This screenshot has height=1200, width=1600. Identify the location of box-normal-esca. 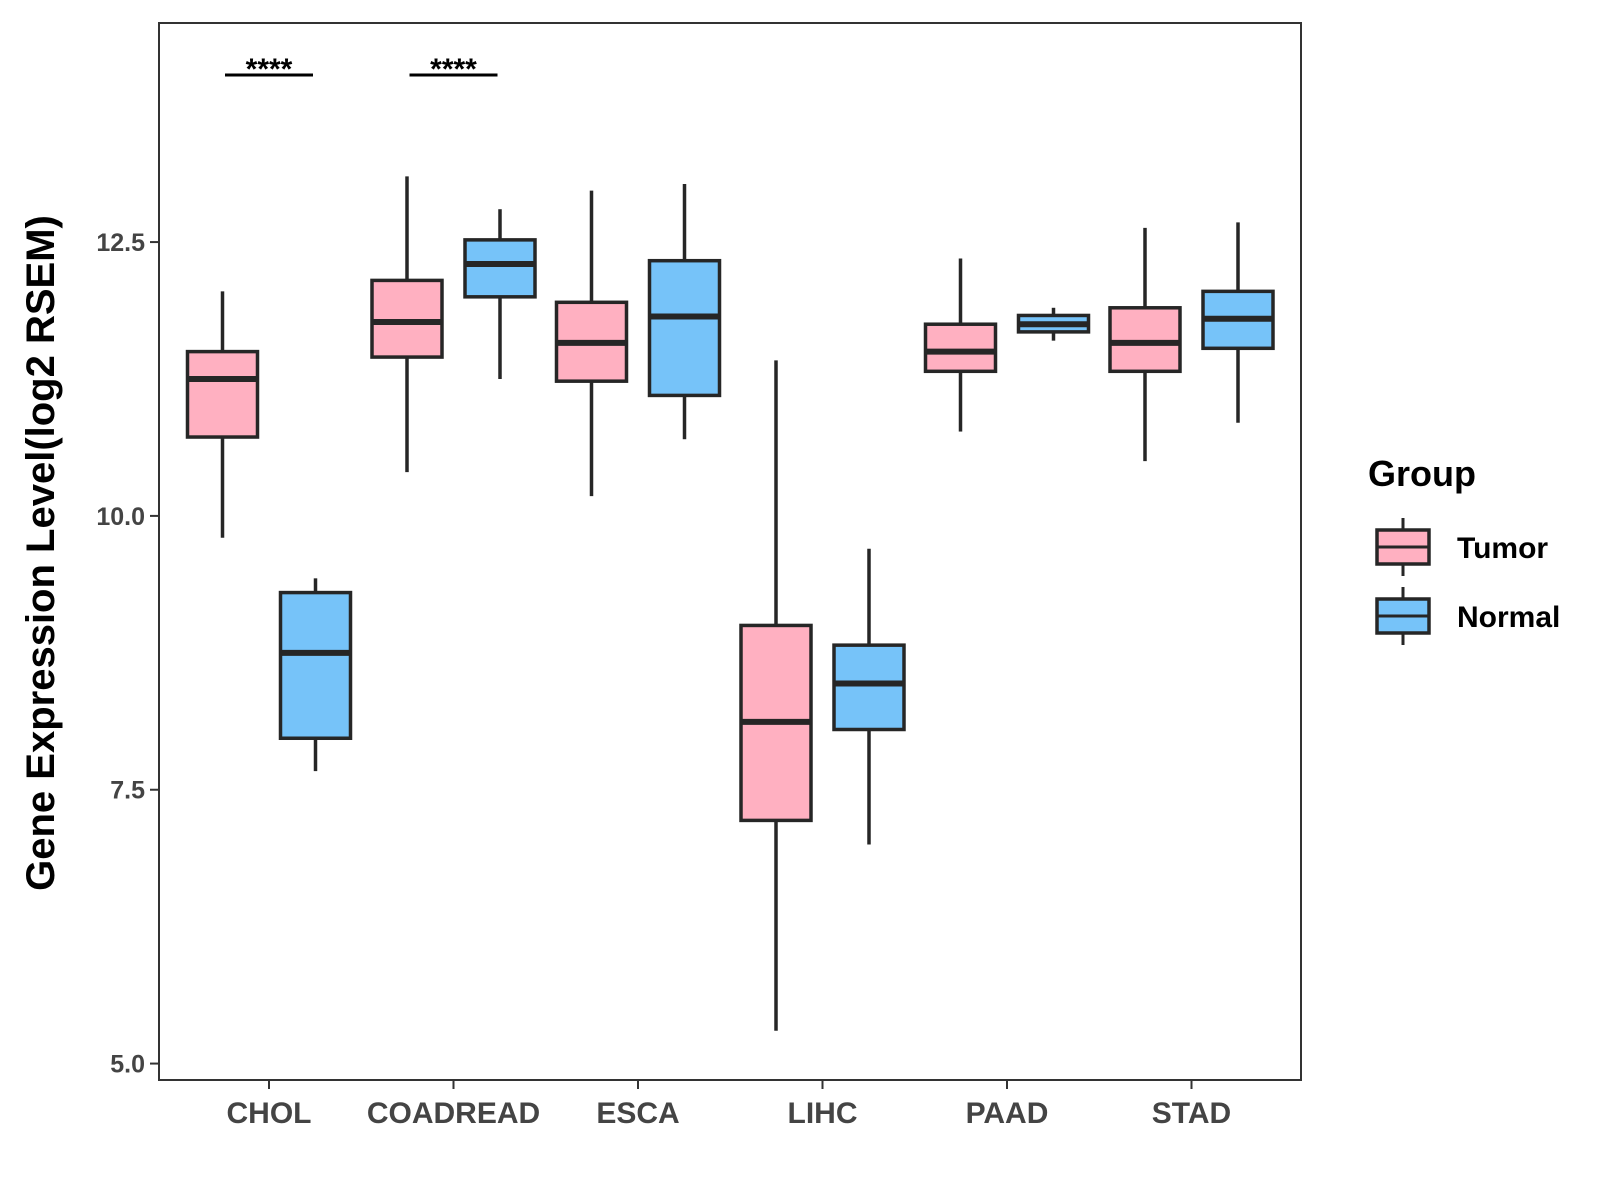
(684, 312).